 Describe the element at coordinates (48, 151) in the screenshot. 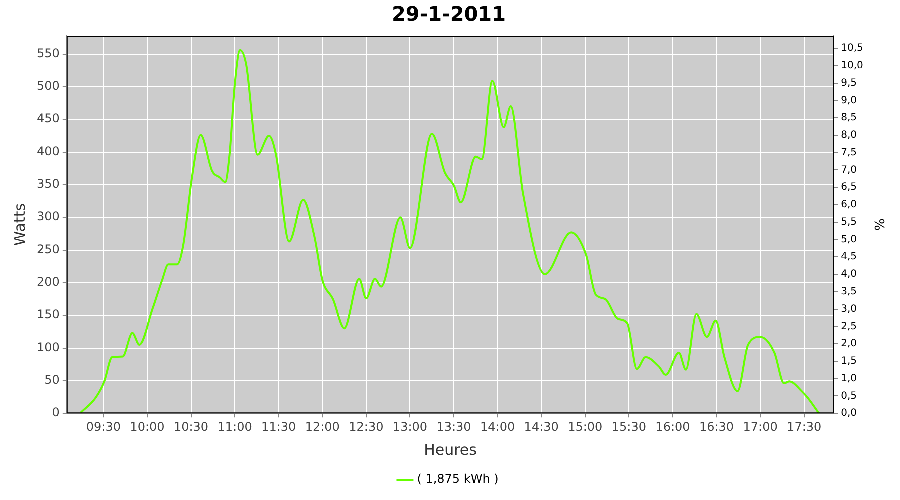

I see `y-tick-label: 400` at that location.